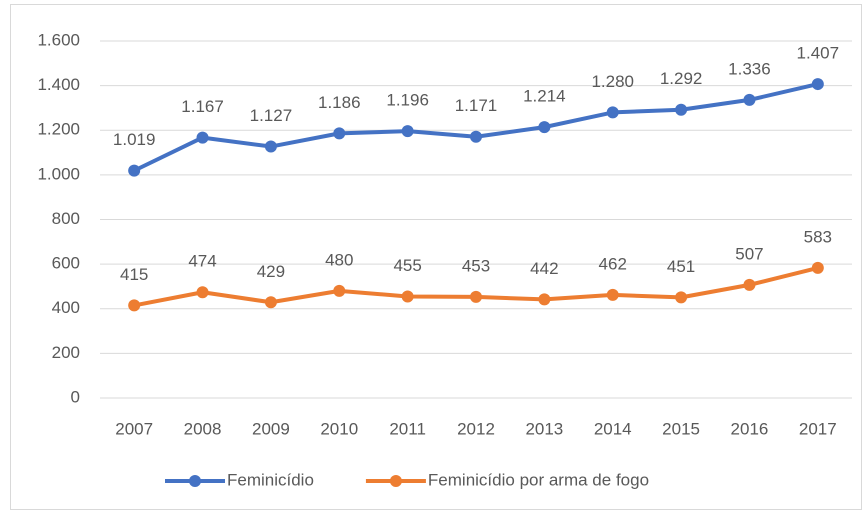 This screenshot has width=867, height=516. I want to click on x-tick-label: 2012, so click(476, 428).